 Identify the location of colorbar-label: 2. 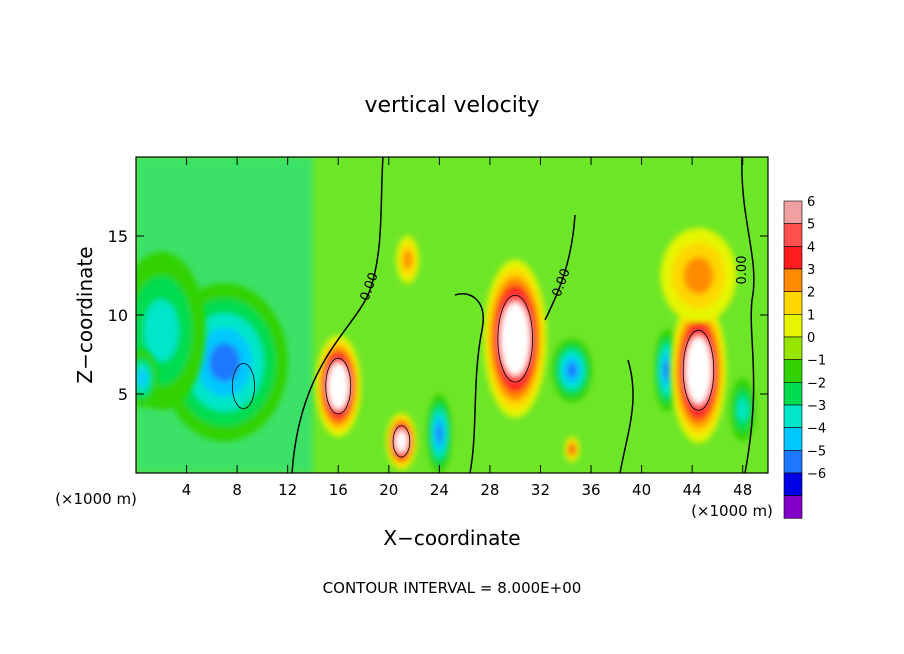
(811, 293).